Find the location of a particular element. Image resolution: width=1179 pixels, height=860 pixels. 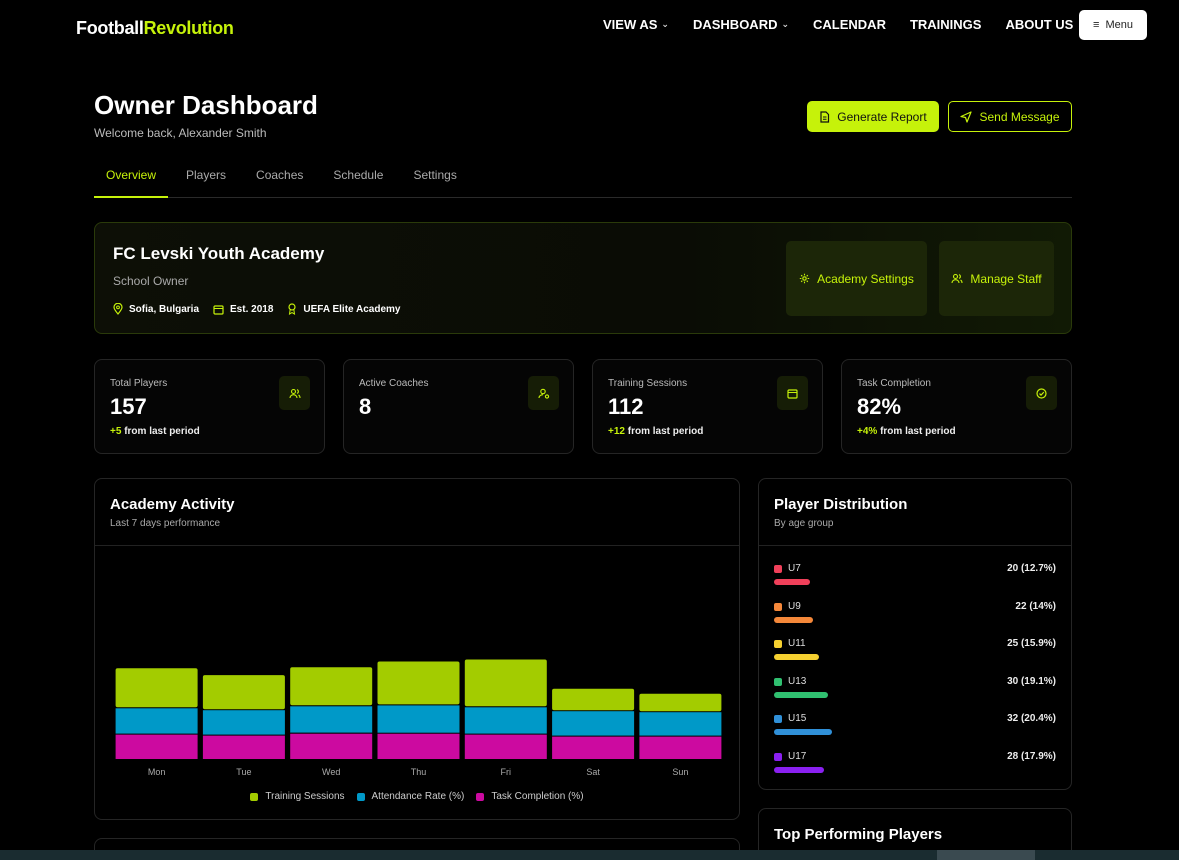

nav-link-label: CALENDAR is located at coordinates (849, 24).